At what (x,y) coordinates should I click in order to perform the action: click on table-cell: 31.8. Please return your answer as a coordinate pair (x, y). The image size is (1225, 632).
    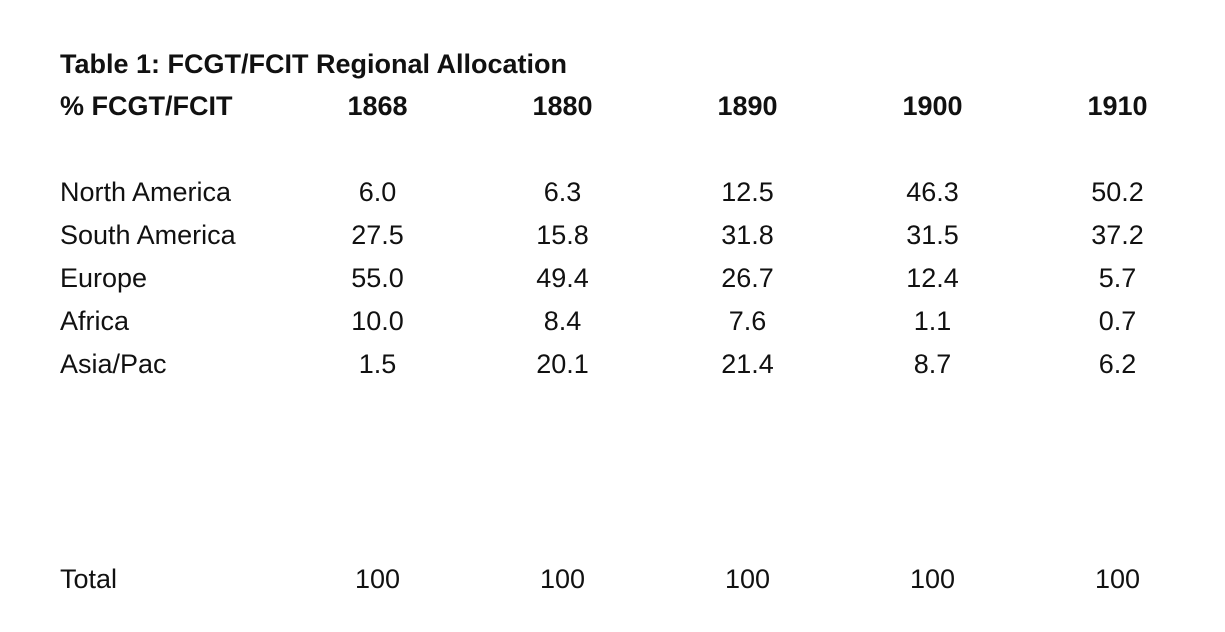
    Looking at the image, I should click on (747, 235).